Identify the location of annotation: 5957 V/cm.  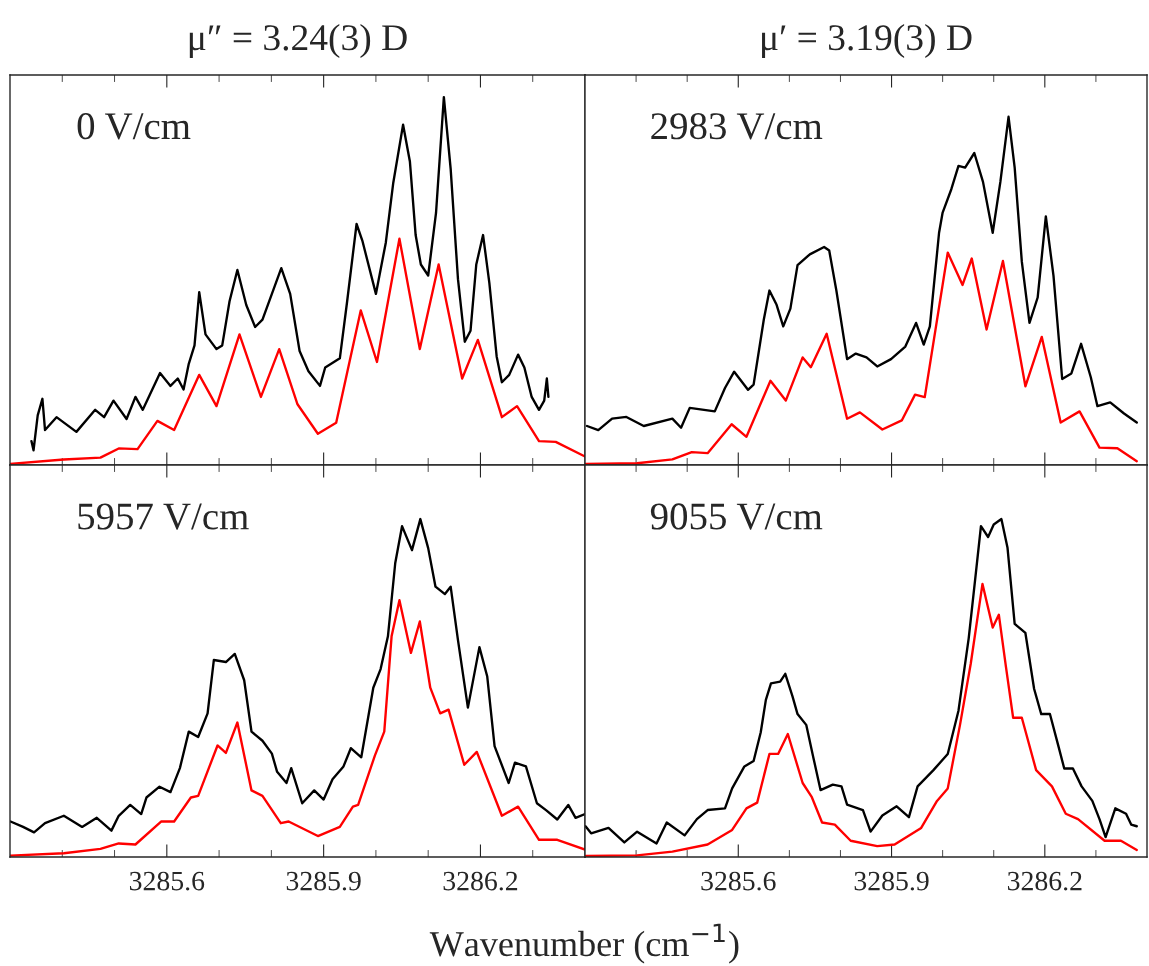
(163, 516).